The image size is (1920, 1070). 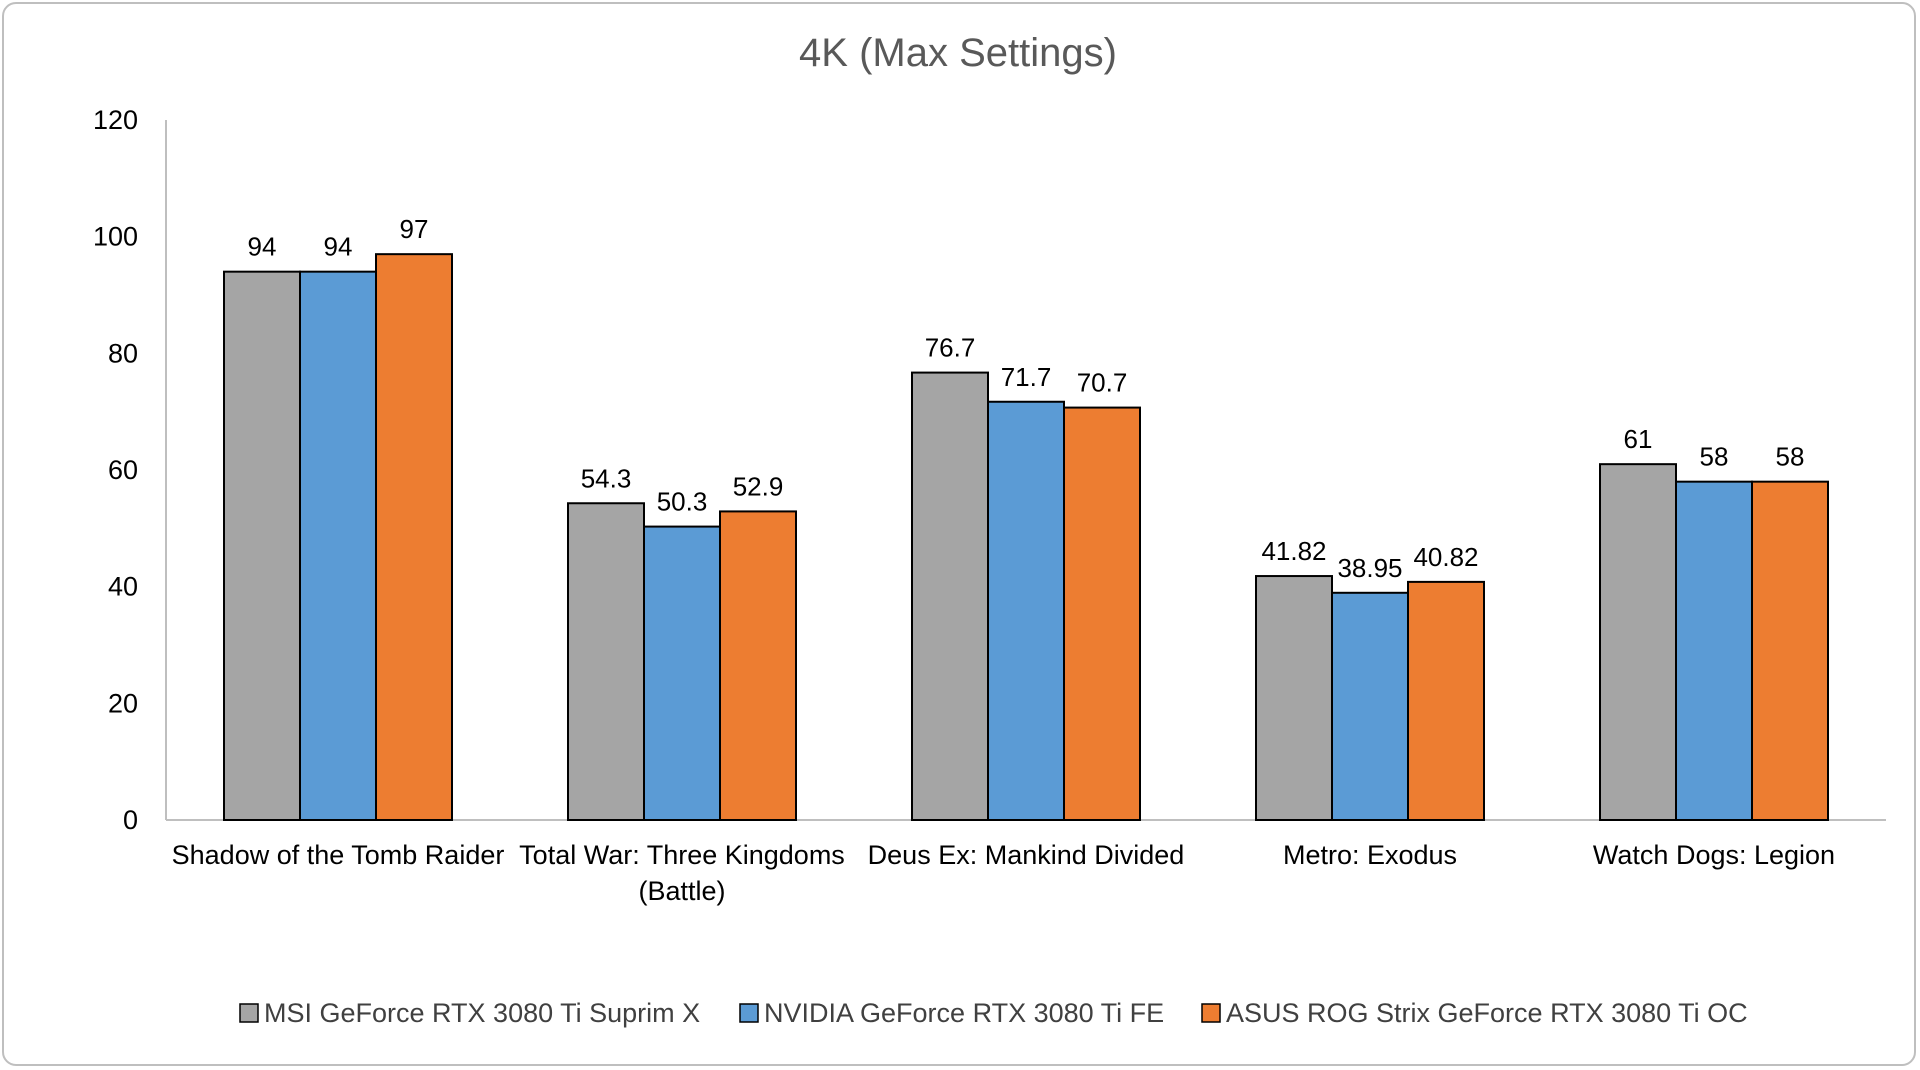 I want to click on y-tick-label: 40, so click(x=123, y=587).